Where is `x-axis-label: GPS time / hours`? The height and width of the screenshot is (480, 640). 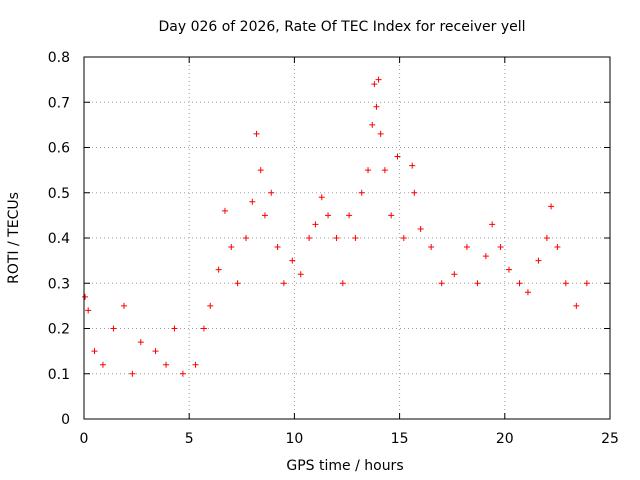 x-axis-label: GPS time / hours is located at coordinates (344, 466).